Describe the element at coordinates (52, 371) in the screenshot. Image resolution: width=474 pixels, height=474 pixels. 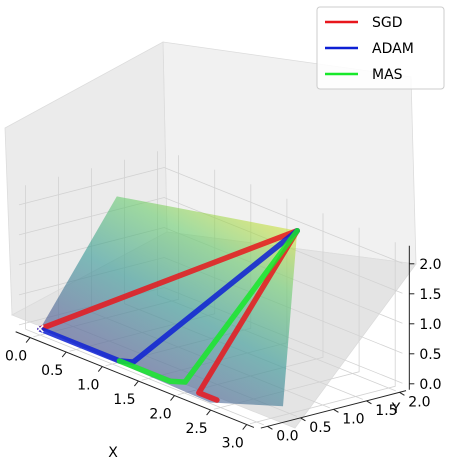
I see `x-tick-label: 0.5` at that location.